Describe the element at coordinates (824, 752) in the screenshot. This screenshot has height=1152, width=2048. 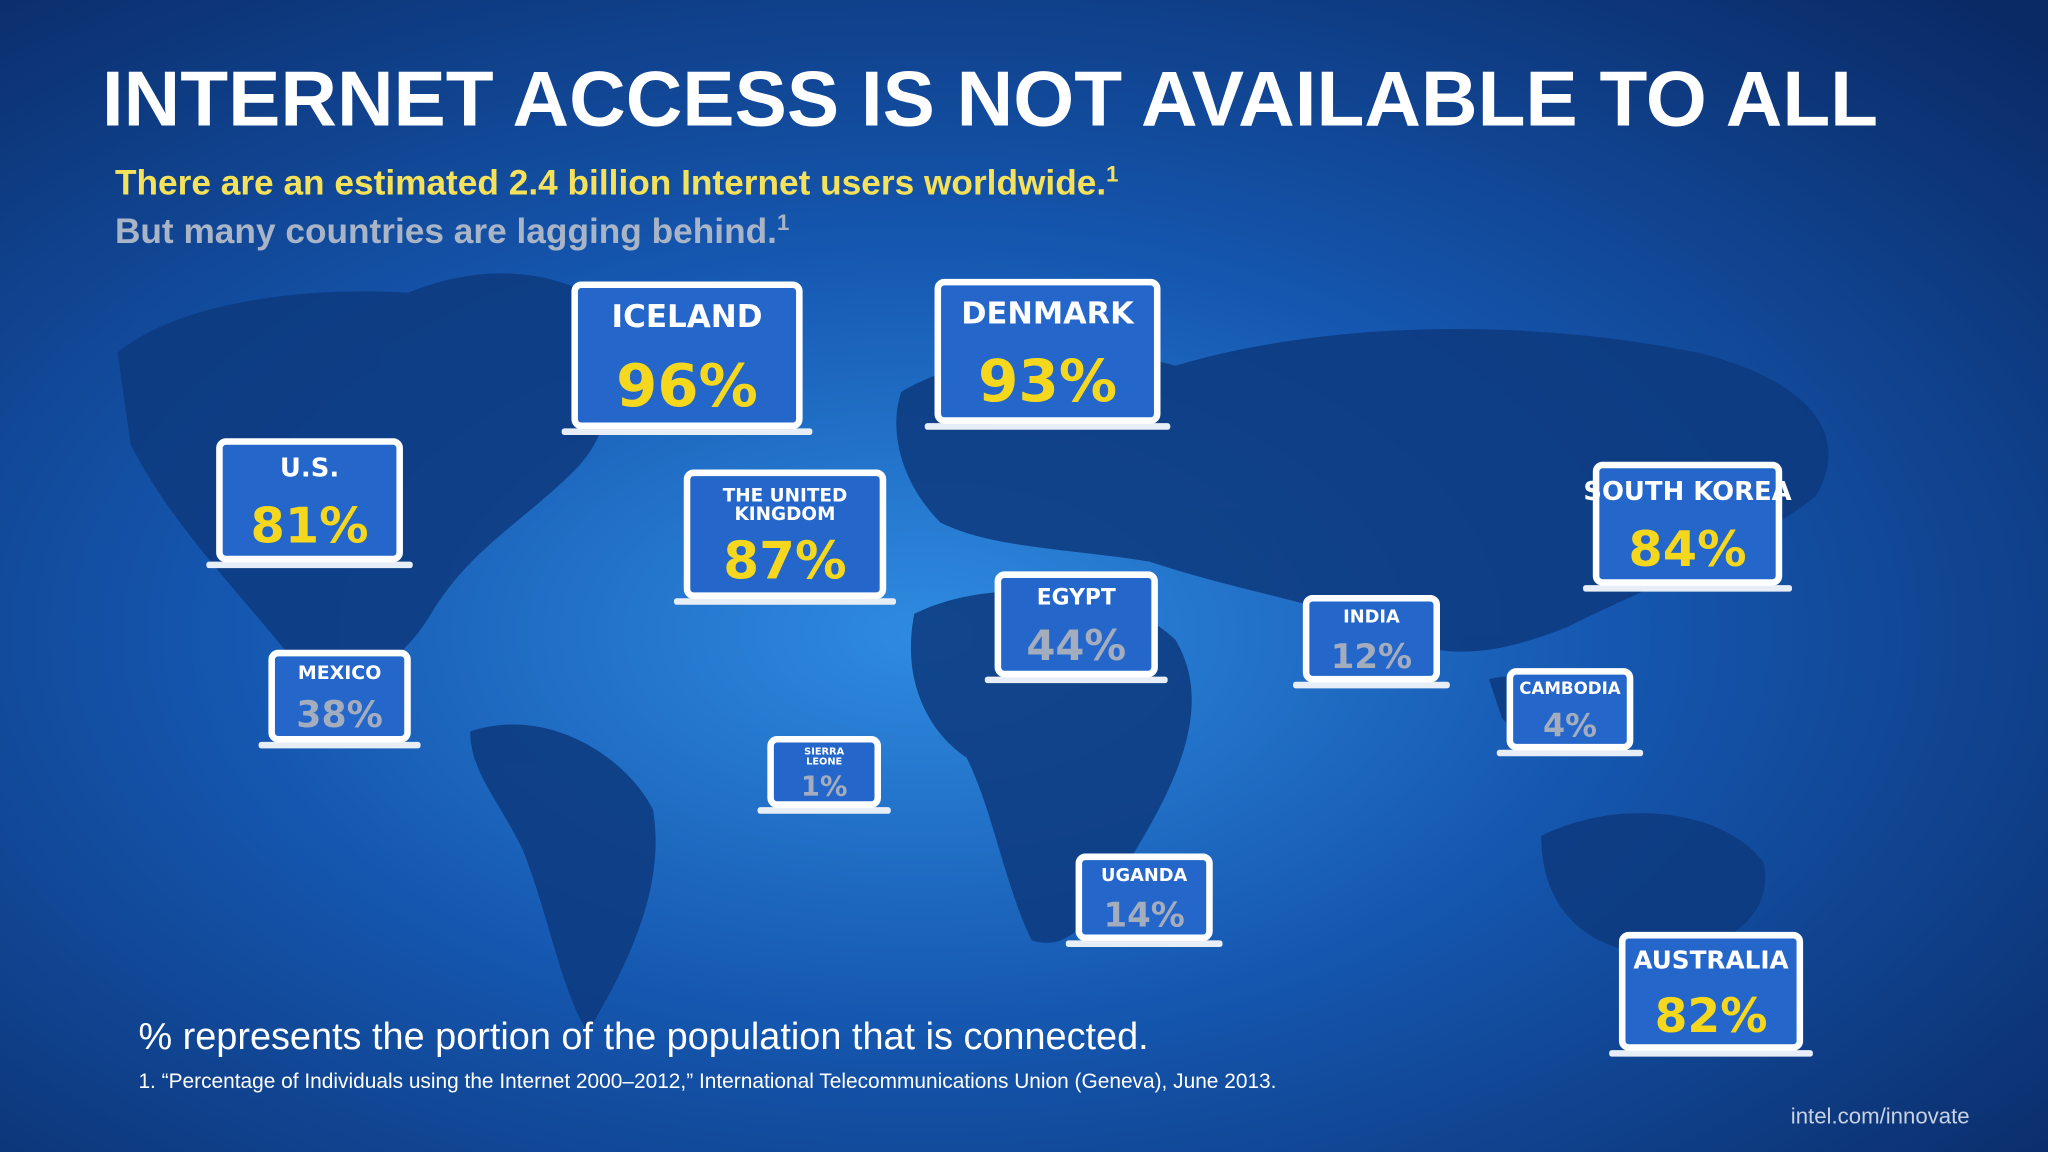
I see `country-name: SIERRA` at that location.